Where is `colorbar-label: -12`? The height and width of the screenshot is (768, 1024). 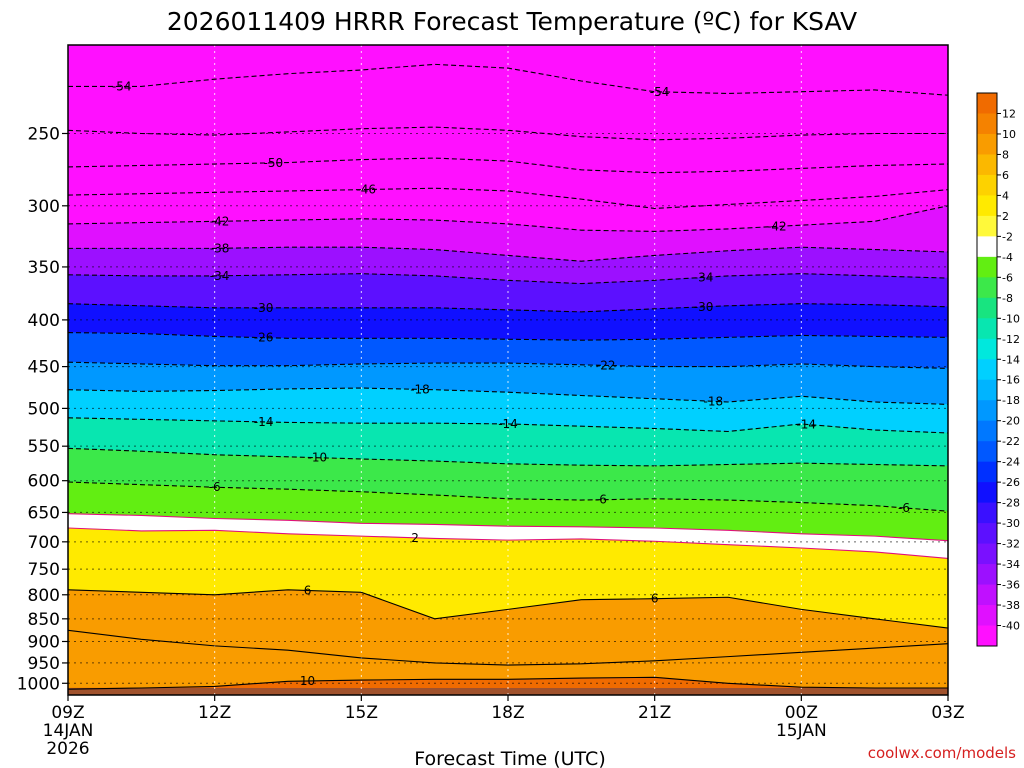
colorbar-label: -12 is located at coordinates (1011, 339).